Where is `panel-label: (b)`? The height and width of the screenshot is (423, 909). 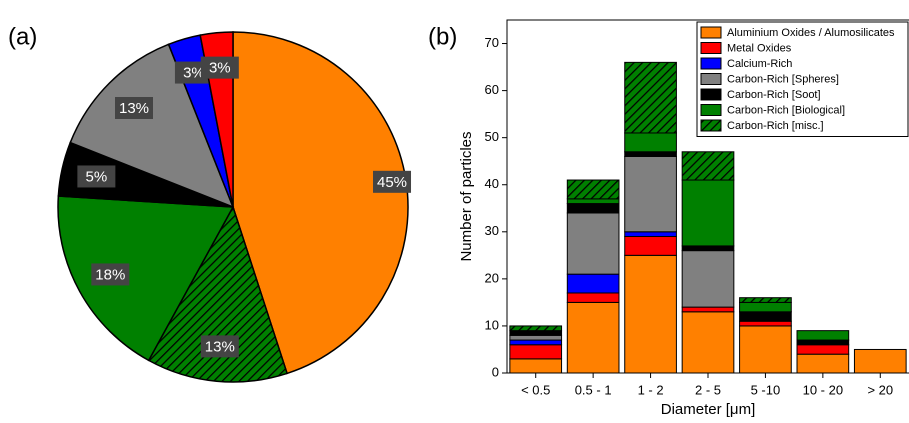 panel-label: (b) is located at coordinates (442, 36).